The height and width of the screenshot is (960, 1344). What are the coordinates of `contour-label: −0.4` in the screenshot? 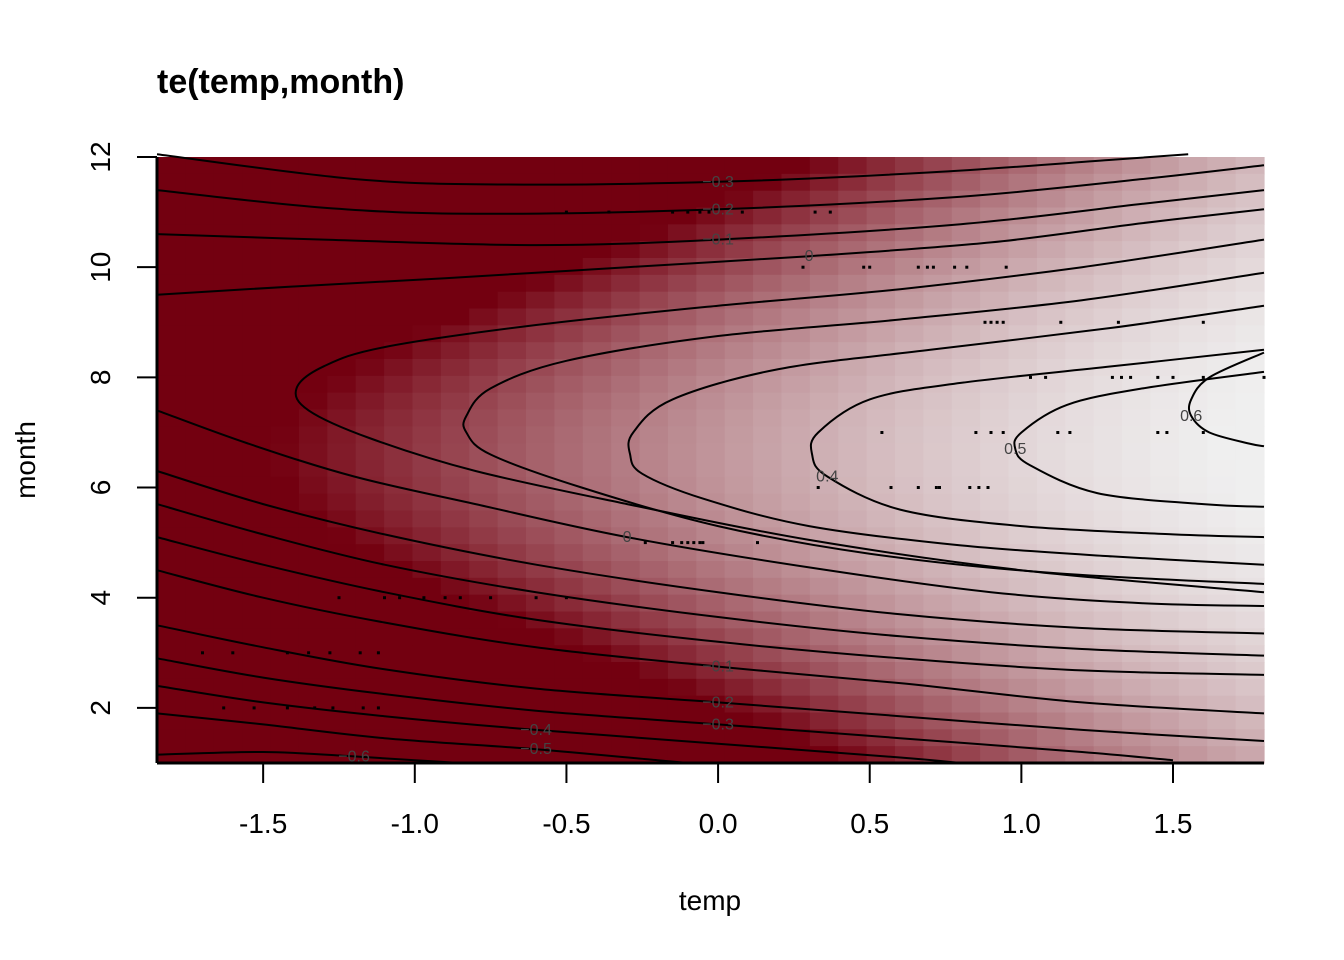 It's located at (536, 730).